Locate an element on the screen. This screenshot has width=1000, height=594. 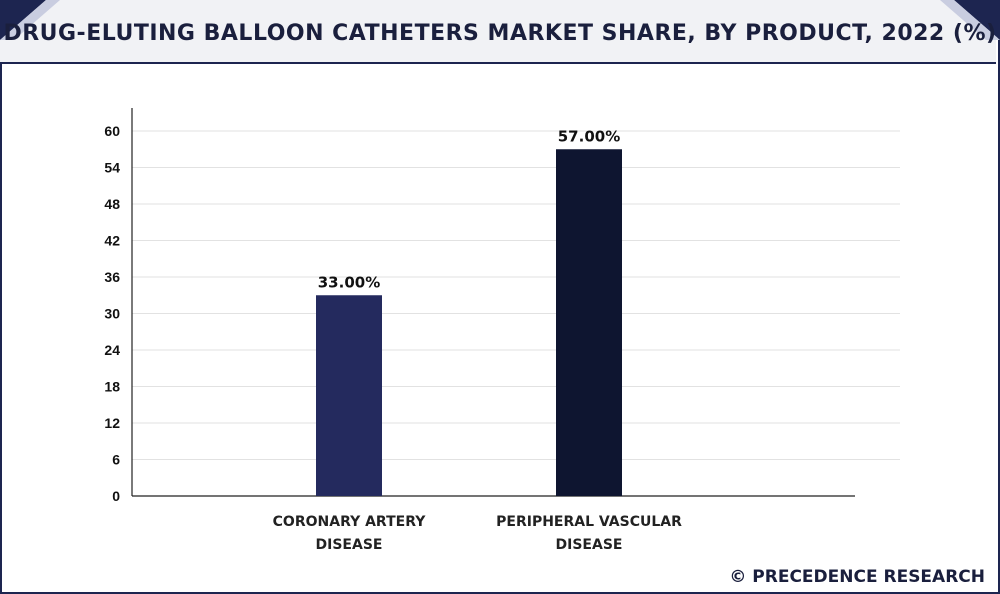
value-label: 33.00% is located at coordinates (349, 282).